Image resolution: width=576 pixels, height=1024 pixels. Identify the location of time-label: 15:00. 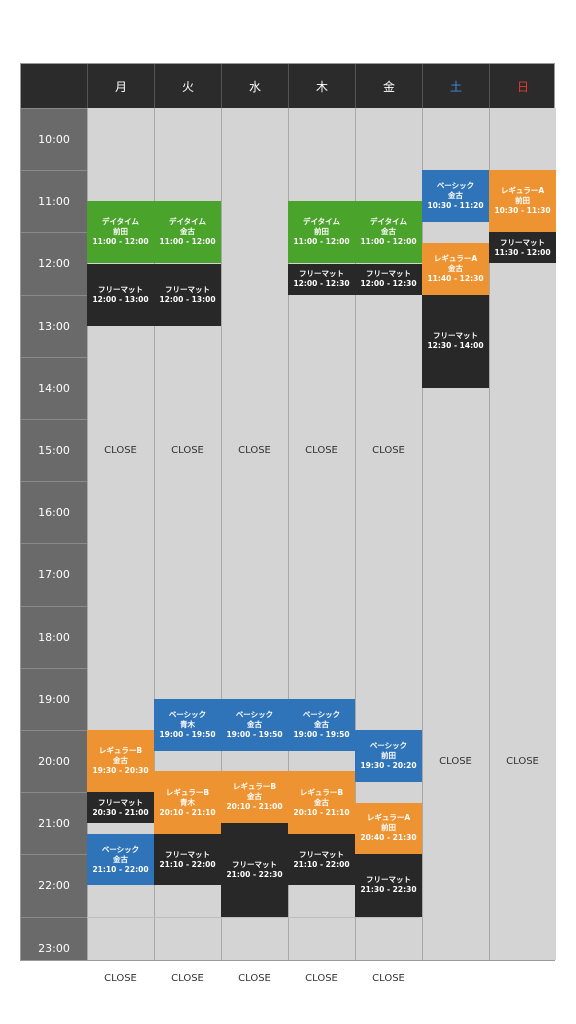
(54, 450).